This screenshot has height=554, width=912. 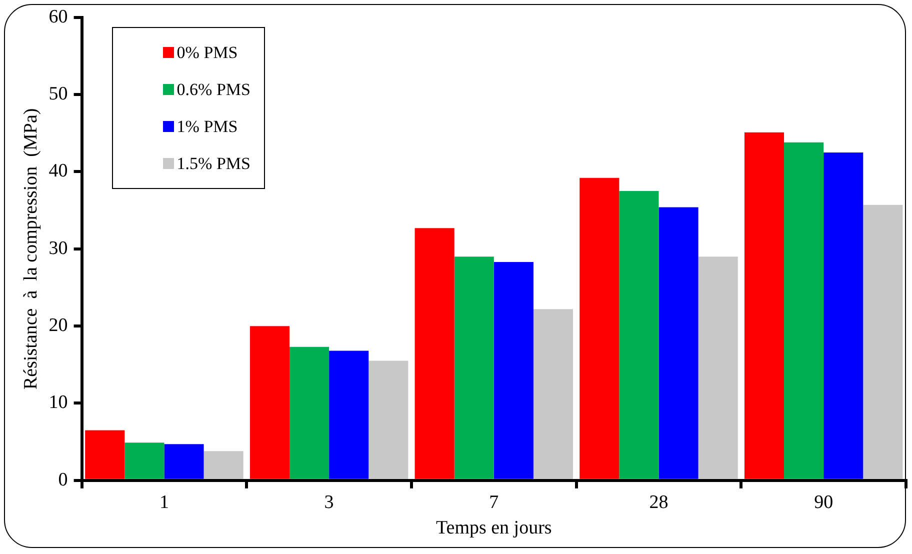 I want to click on legend-label: 0.6% PMS, so click(x=213, y=90).